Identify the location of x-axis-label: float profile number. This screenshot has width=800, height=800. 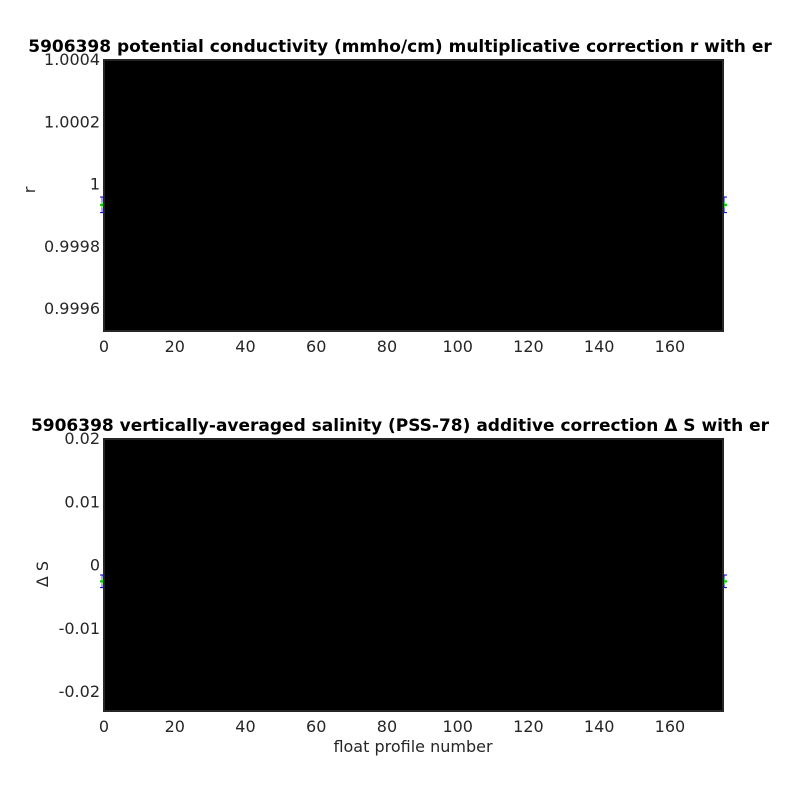
(413, 746).